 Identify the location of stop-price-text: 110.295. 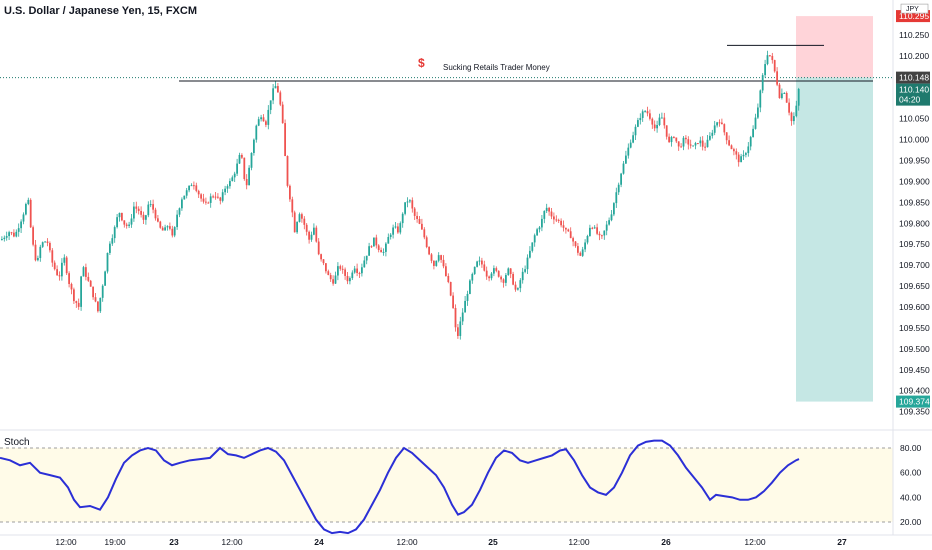
(914, 16).